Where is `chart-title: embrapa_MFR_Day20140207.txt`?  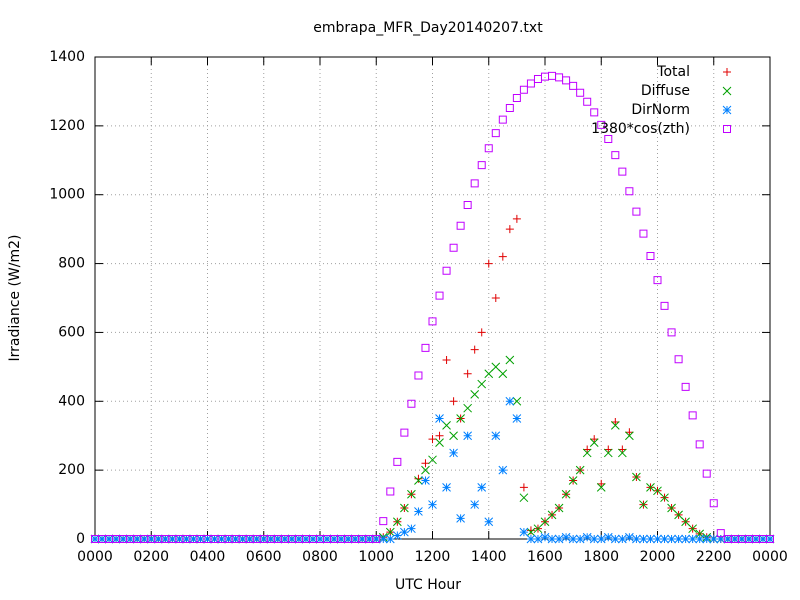 chart-title: embrapa_MFR_Day20140207.txt is located at coordinates (428, 28).